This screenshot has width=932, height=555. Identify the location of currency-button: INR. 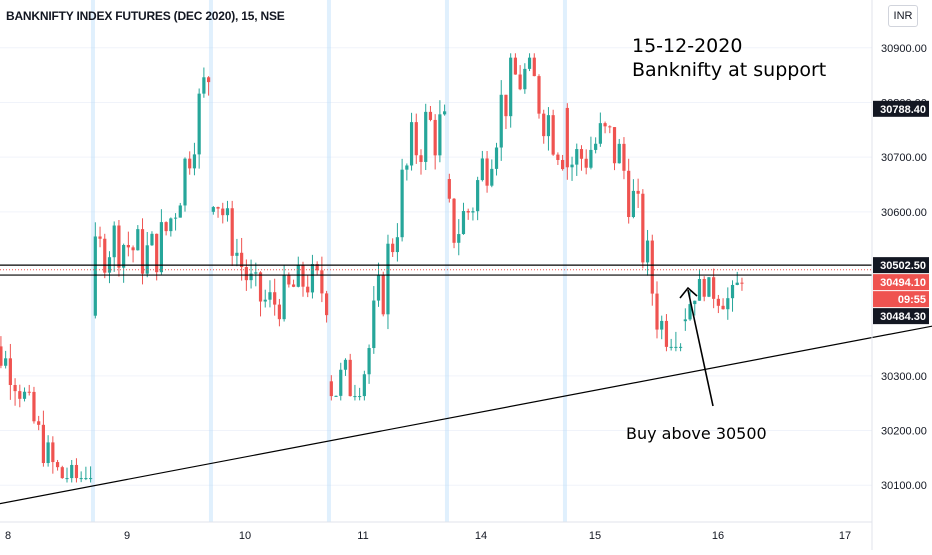
(903, 16).